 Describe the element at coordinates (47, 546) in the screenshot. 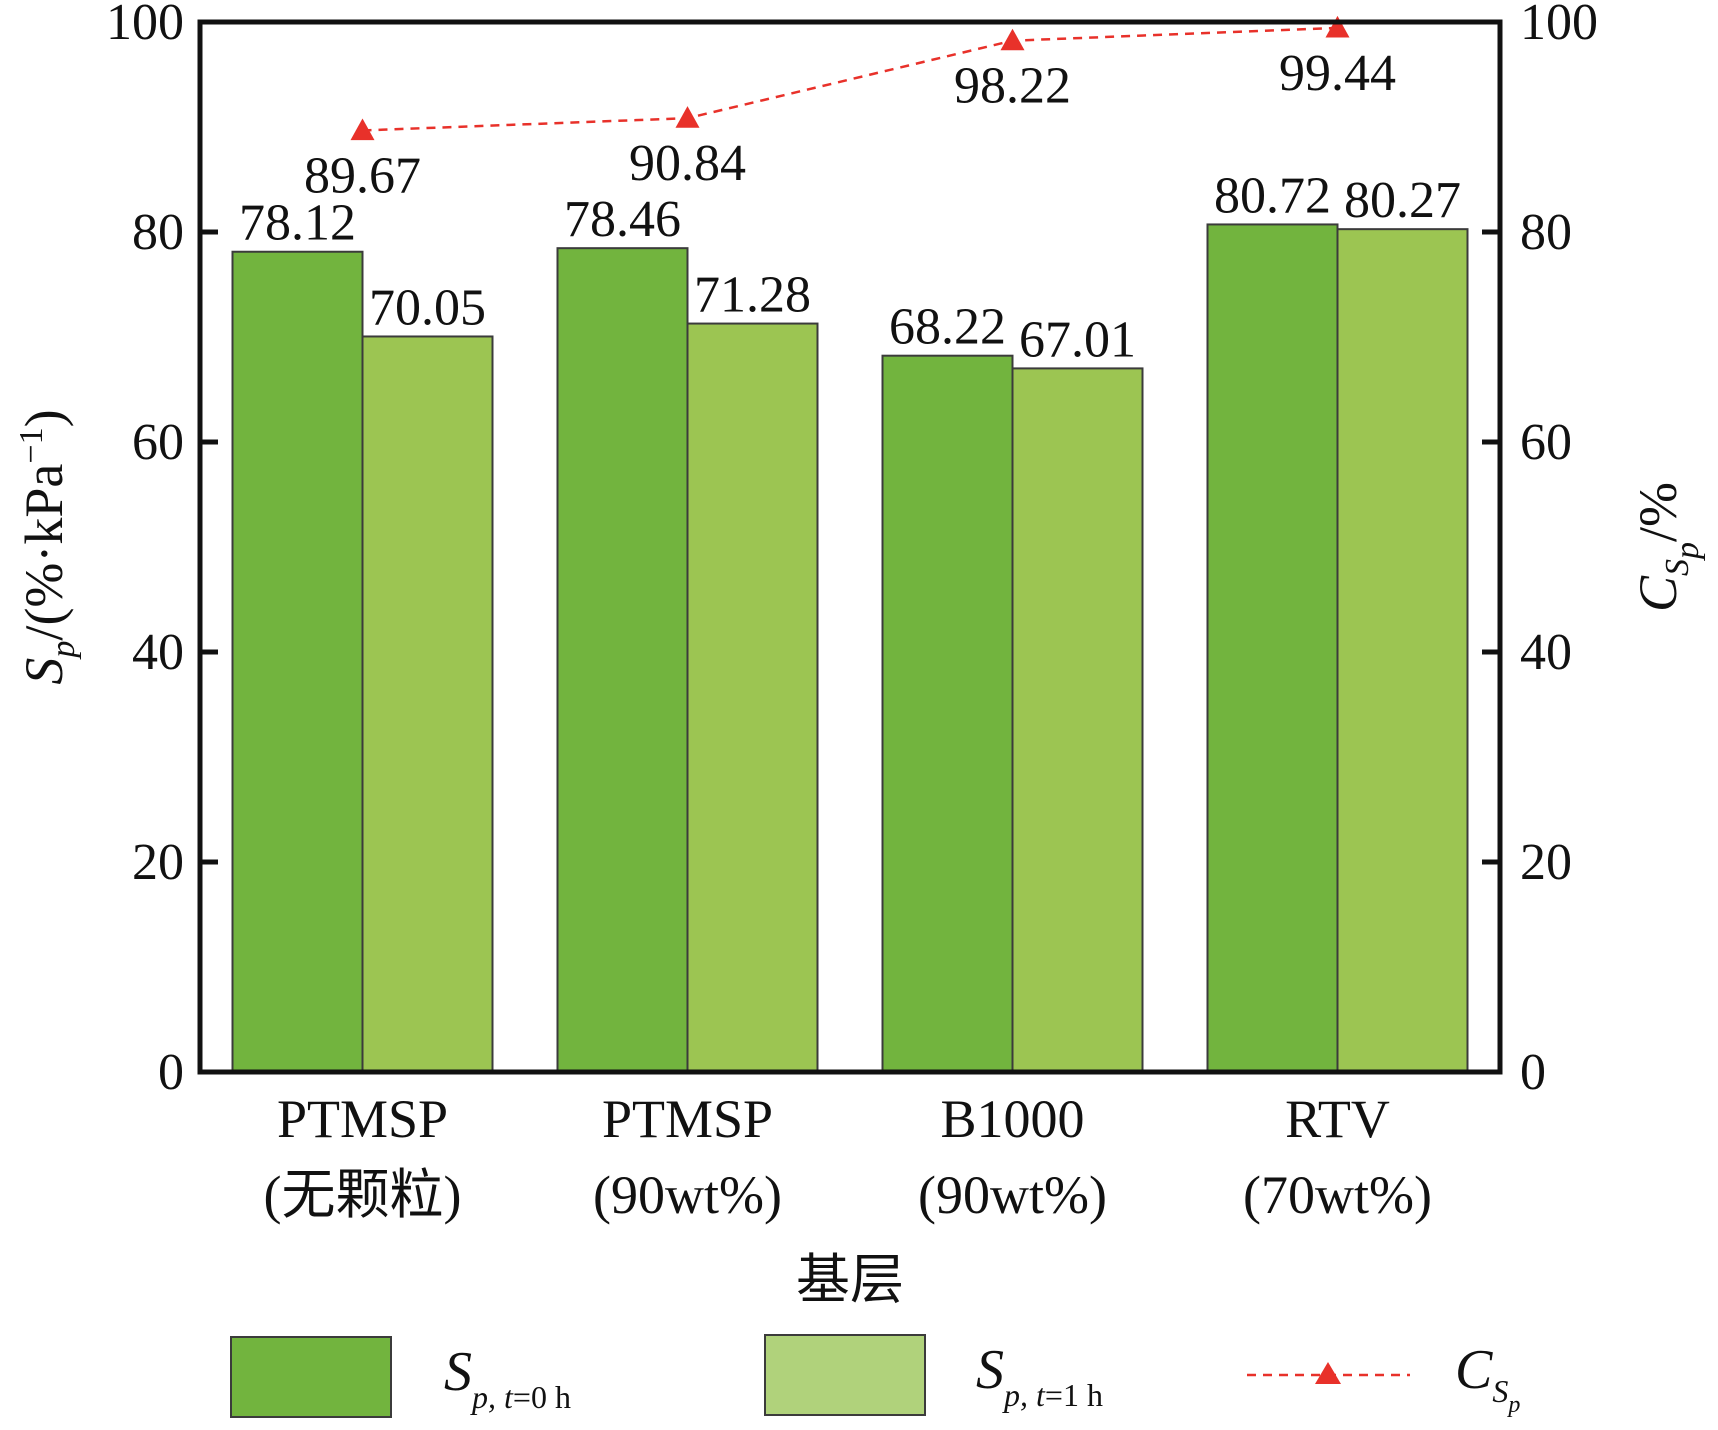

I see `left-y-axis-title: Sp/(%·kPa−1)` at that location.